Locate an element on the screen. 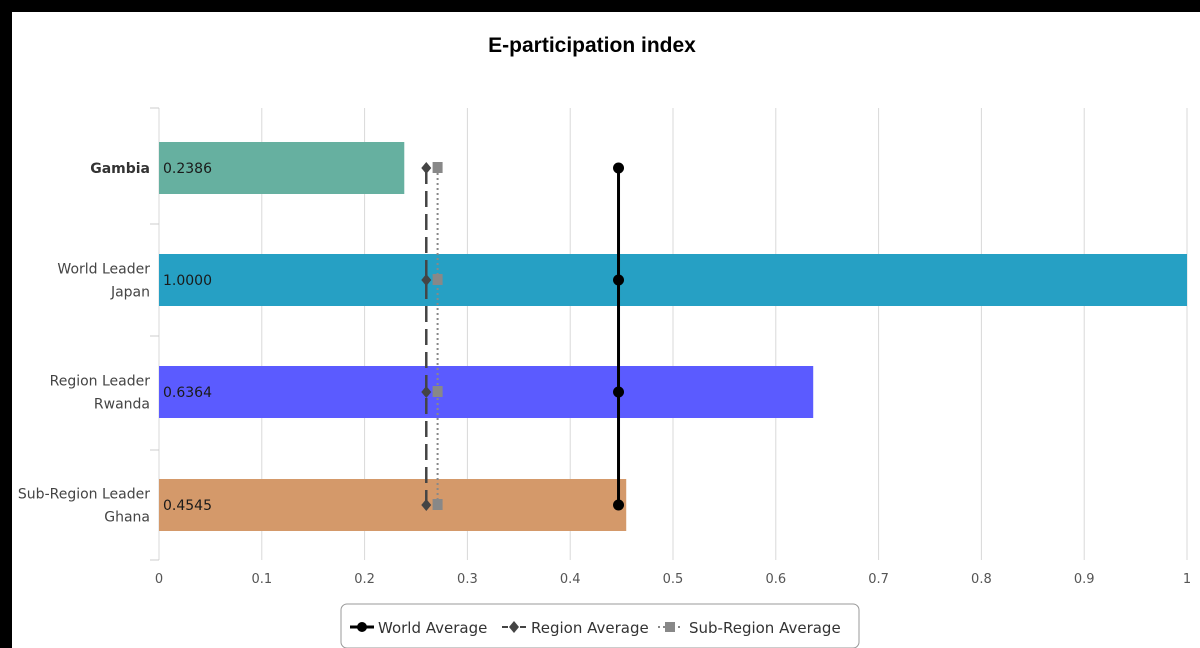 The image size is (1200, 648). category-label: Ghana is located at coordinates (127, 518).